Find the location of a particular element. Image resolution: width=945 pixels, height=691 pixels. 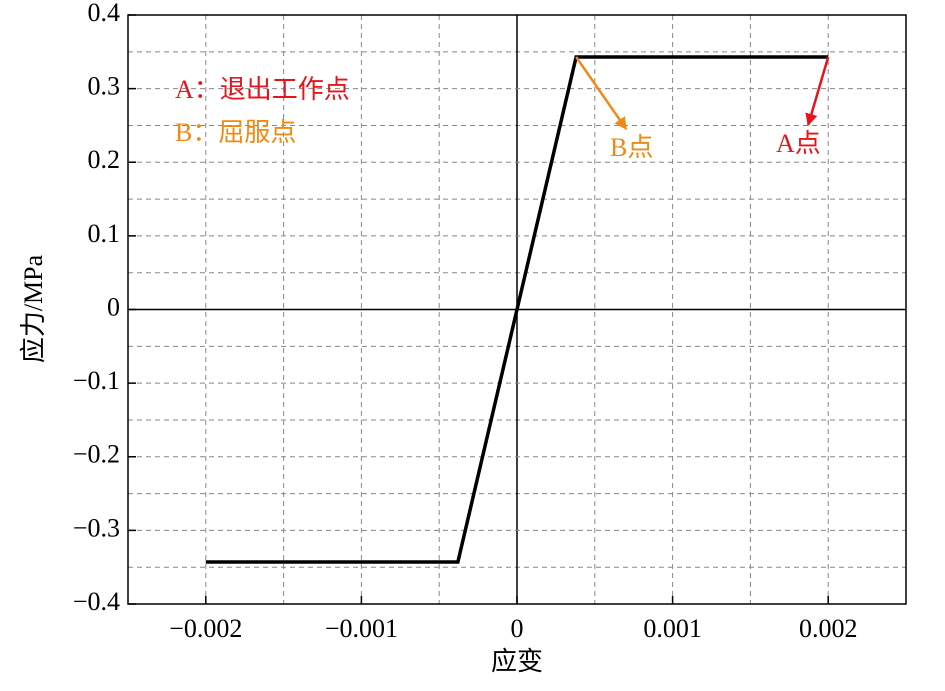

x-tick-label: −0.002 is located at coordinates (205, 628).